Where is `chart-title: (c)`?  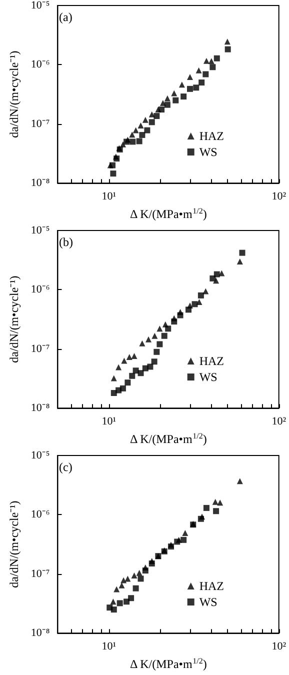 chart-title: (c) is located at coordinates (65, 467).